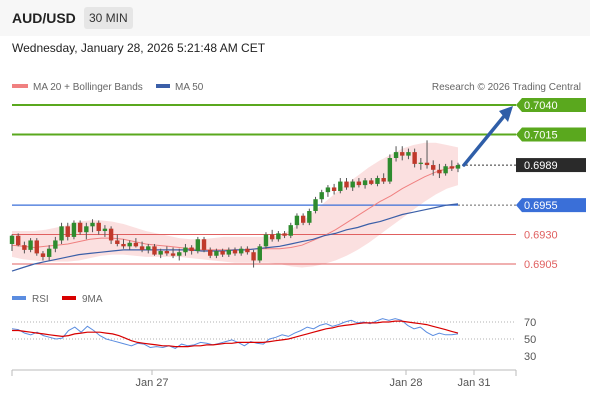 This screenshot has height=400, width=590. Describe the element at coordinates (405, 383) in the screenshot. I see `x-tick-label: Jan 28` at that location.